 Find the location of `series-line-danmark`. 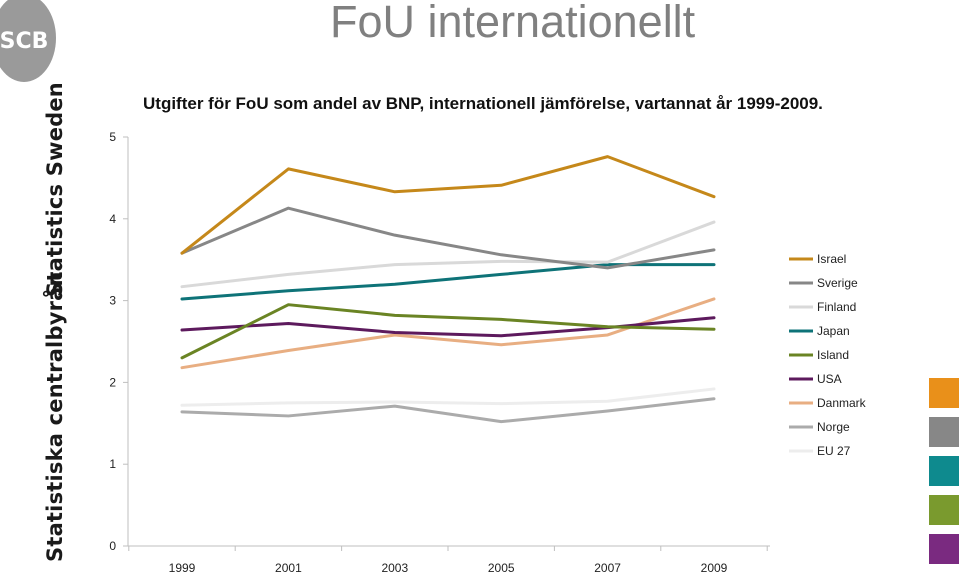

series-line-danmark is located at coordinates (448, 333).